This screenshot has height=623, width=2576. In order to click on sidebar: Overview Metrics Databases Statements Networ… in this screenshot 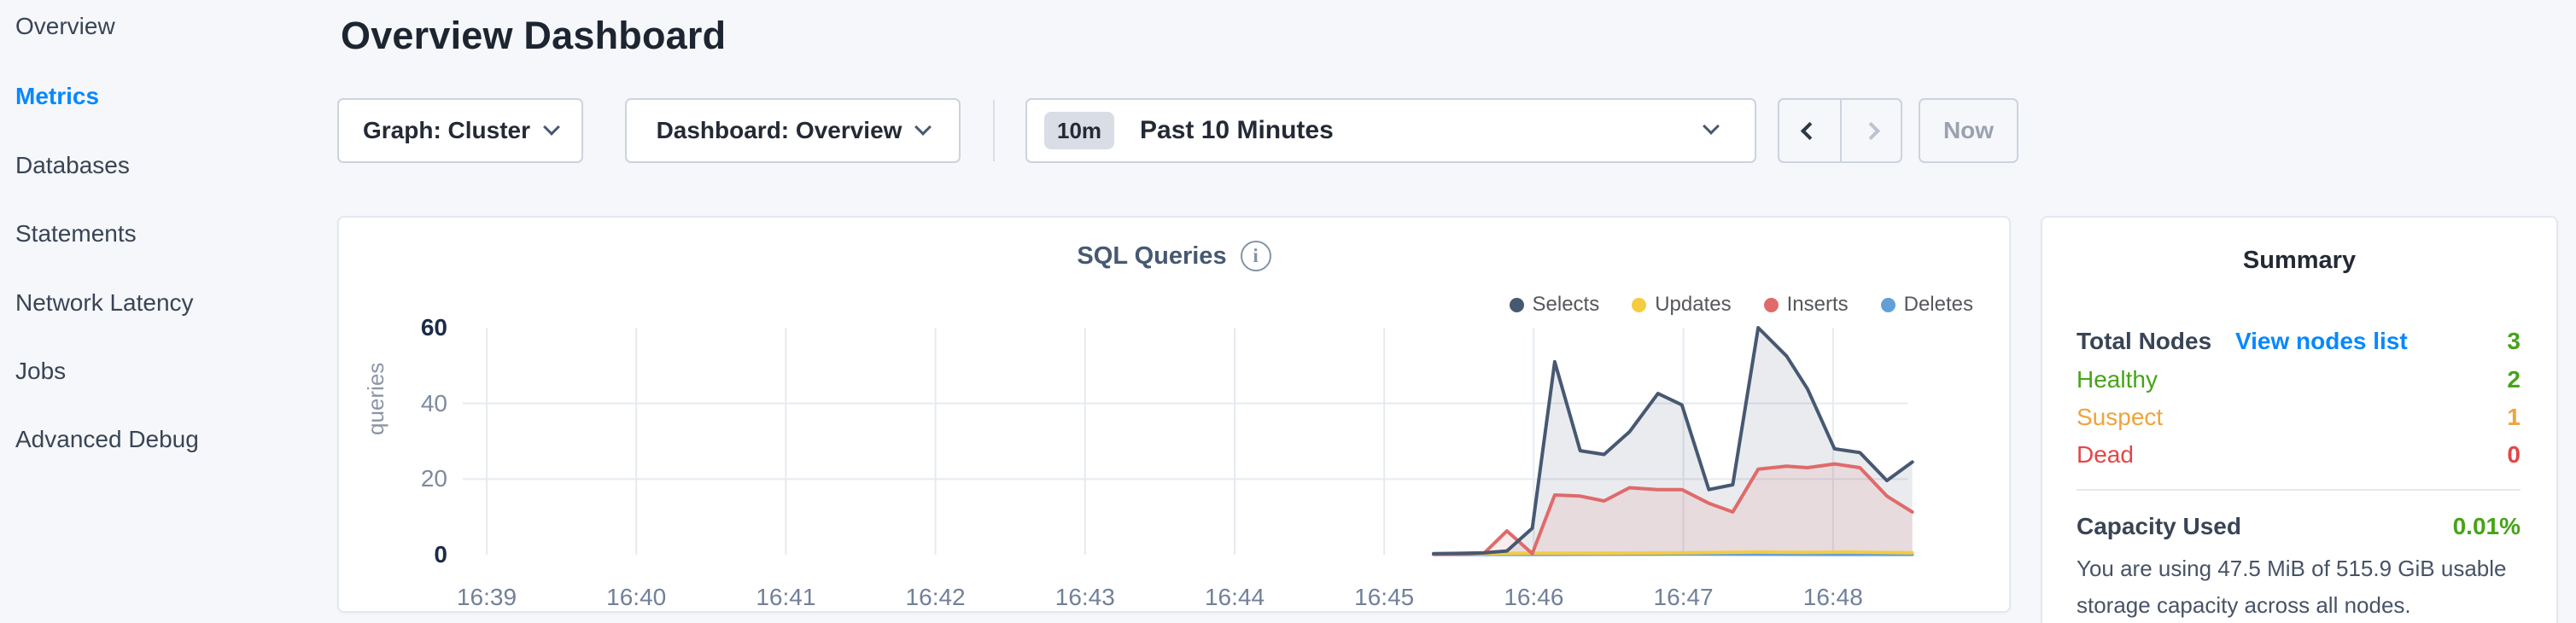, I will do `click(166, 311)`.